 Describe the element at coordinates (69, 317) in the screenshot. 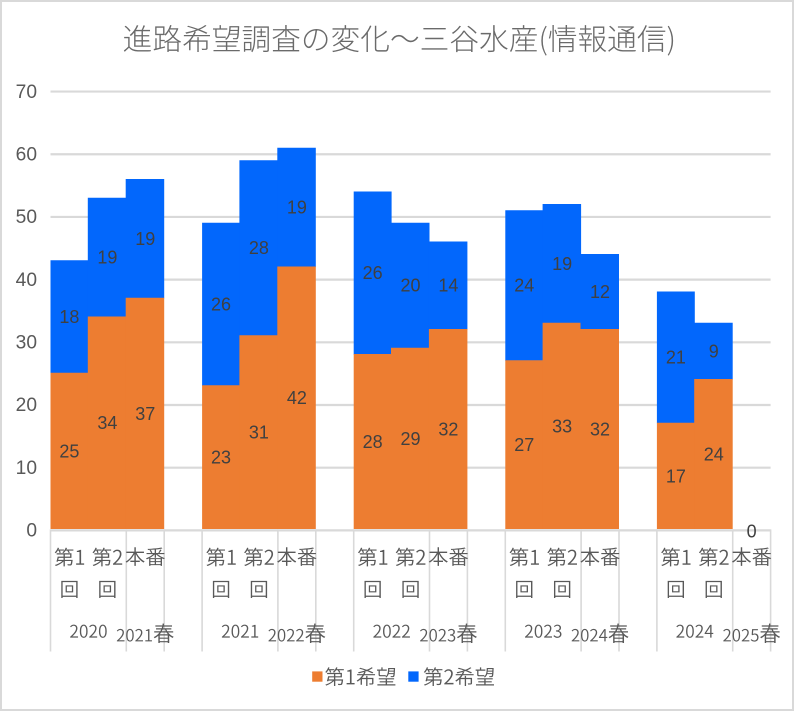

I see `svg-text: 18` at that location.